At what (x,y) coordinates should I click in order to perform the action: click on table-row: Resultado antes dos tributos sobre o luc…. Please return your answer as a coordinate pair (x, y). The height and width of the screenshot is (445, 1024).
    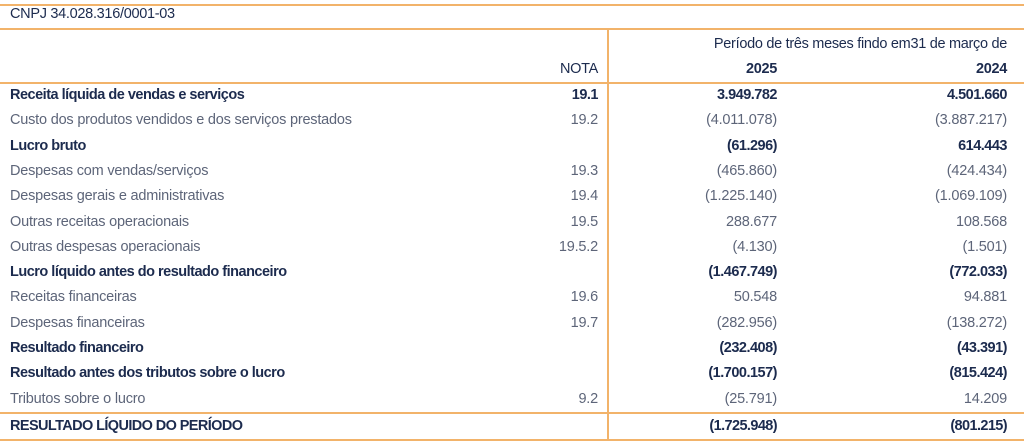
    Looking at the image, I should click on (512, 373).